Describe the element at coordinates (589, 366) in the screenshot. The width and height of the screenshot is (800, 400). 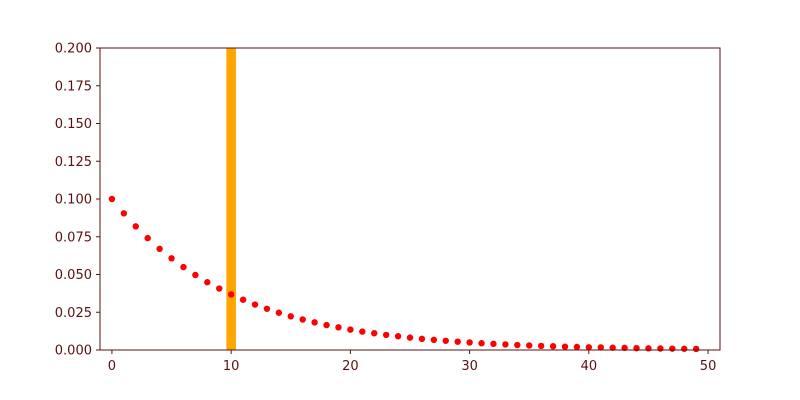
I see `x-tick-label: 40` at that location.